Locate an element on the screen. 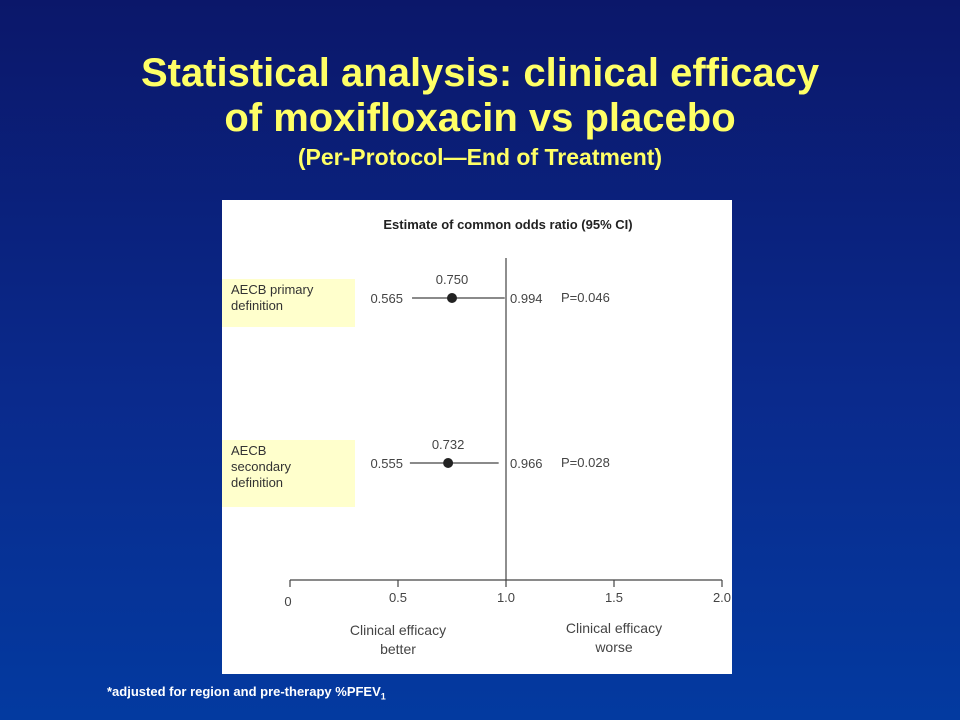  footnote-sub: 1 is located at coordinates (383, 696).